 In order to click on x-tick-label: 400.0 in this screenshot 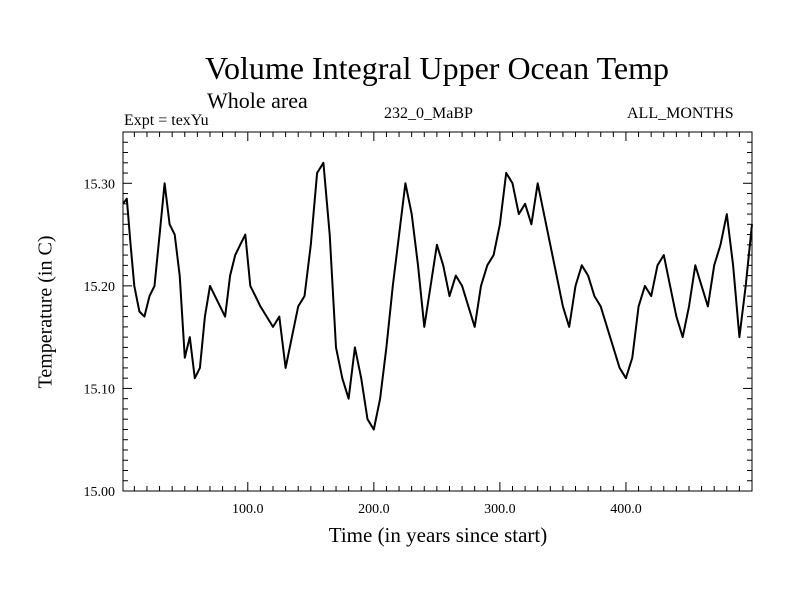, I will do `click(626, 509)`.